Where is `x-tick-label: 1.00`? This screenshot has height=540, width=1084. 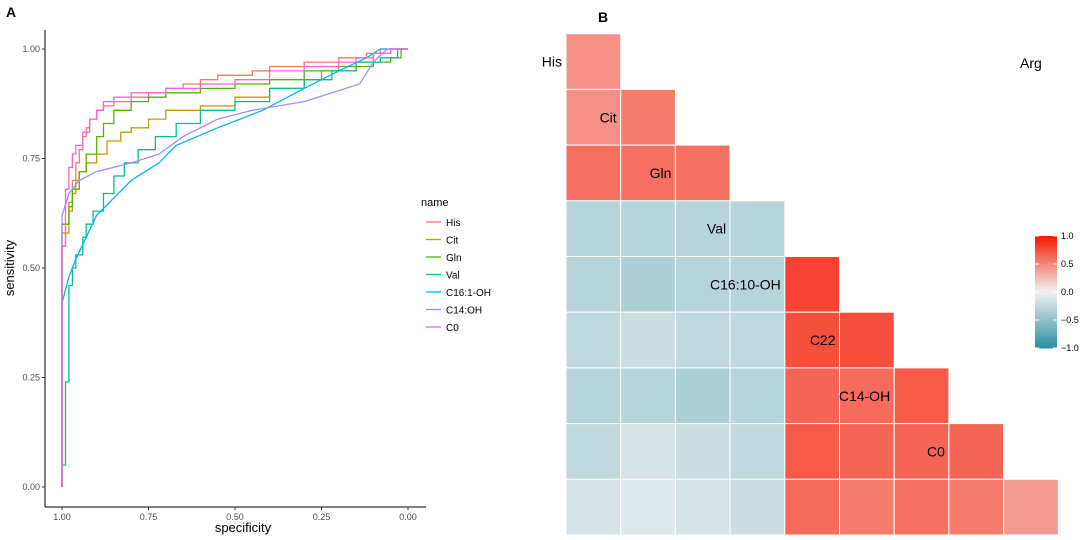 x-tick-label: 1.00 is located at coordinates (62, 517).